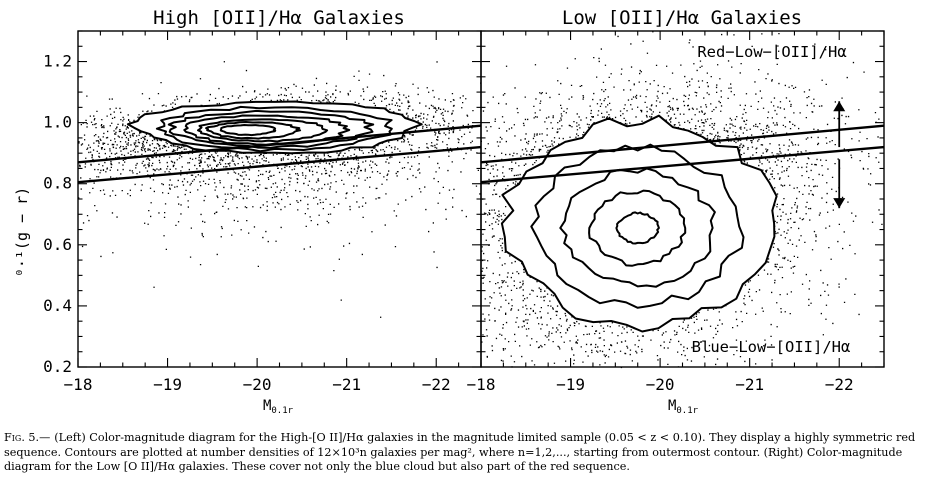 This screenshot has width=929, height=499. I want to click on chart-title-right: Low [OII]/Hα Galaxies, so click(682, 18).